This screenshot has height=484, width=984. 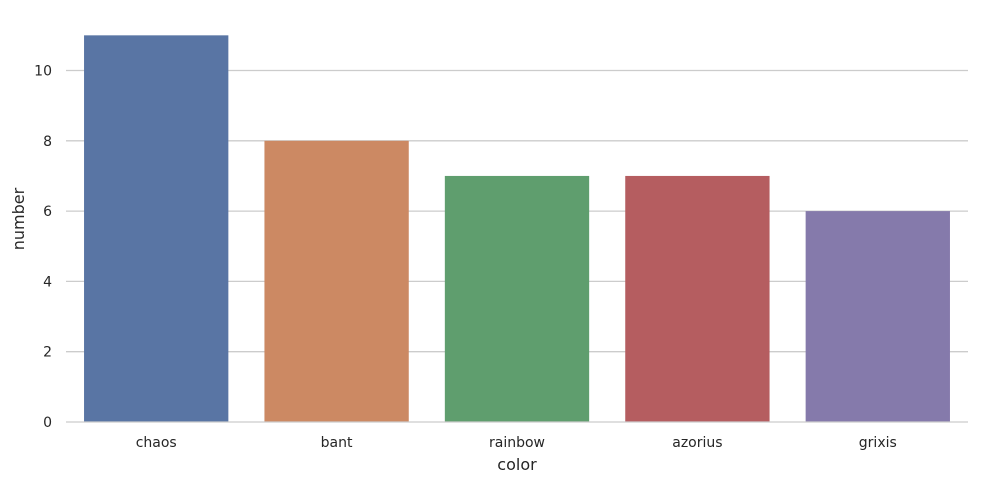 I want to click on x-tick-label: rainbow, so click(x=517, y=443).